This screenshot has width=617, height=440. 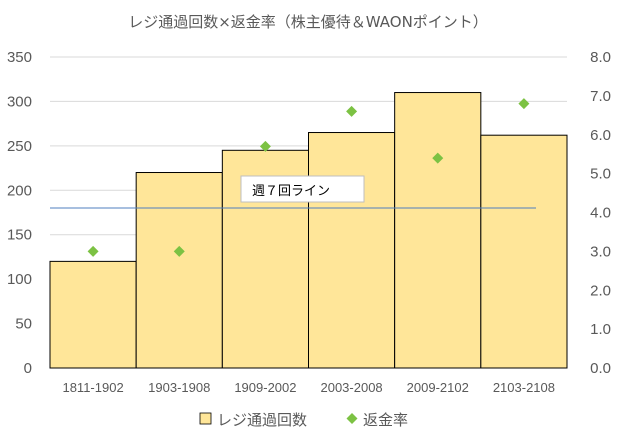 I want to click on reference-label-box, so click(x=302, y=189).